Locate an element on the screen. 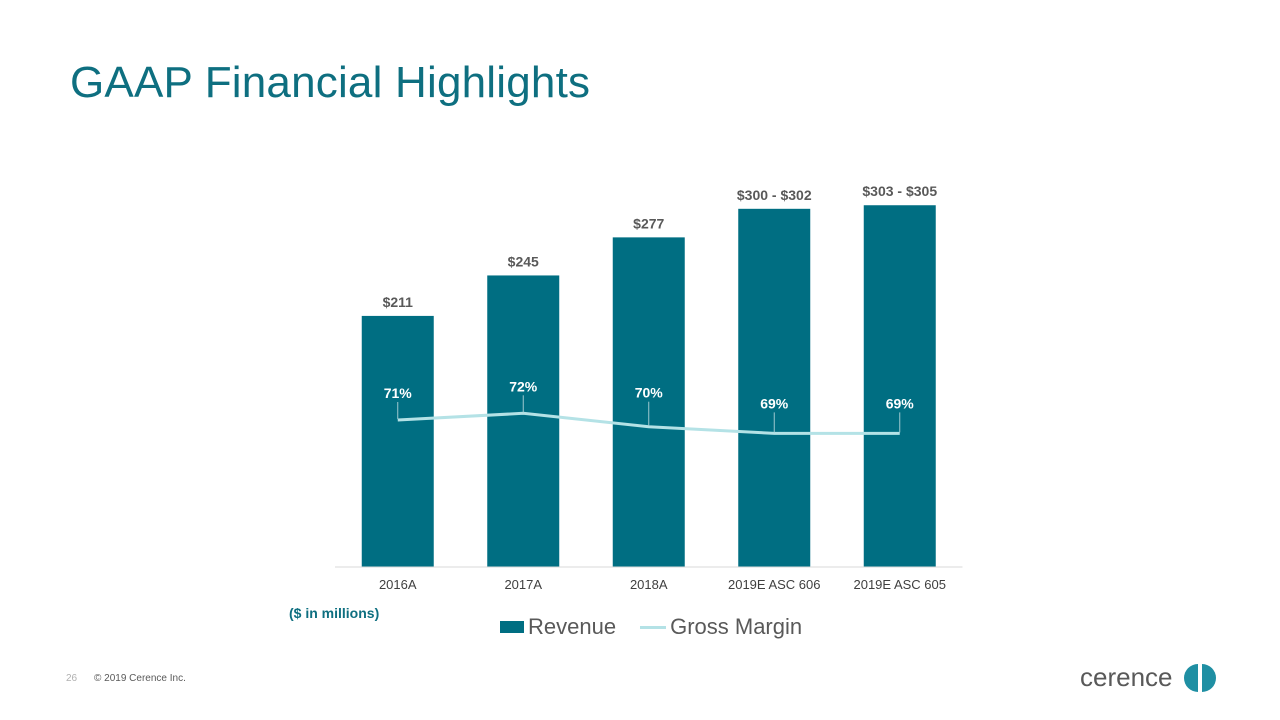  revenue-value-label: $300 - $302 is located at coordinates (774, 195).